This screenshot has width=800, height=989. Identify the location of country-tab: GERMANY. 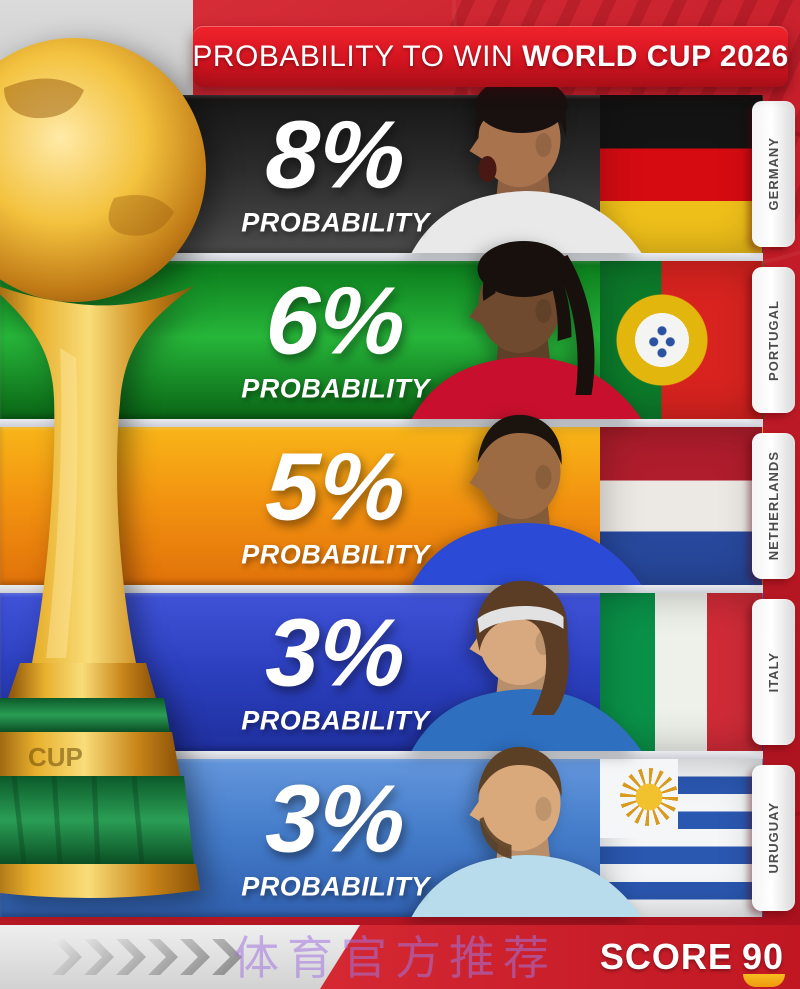
(773, 174).